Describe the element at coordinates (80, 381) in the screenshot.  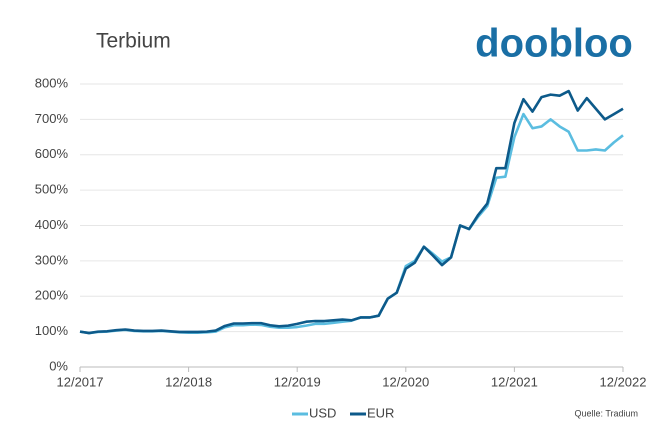
I see `x-tick-label: 12/2017` at that location.